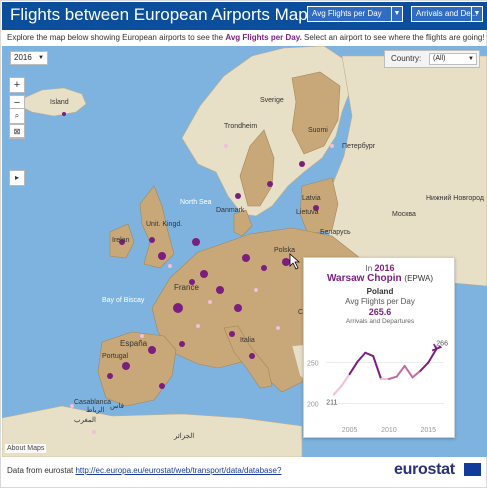 The image size is (487, 488). Describe the element at coordinates (359, 146) in the screenshot. I see `label-petersburg: Петербург` at that location.